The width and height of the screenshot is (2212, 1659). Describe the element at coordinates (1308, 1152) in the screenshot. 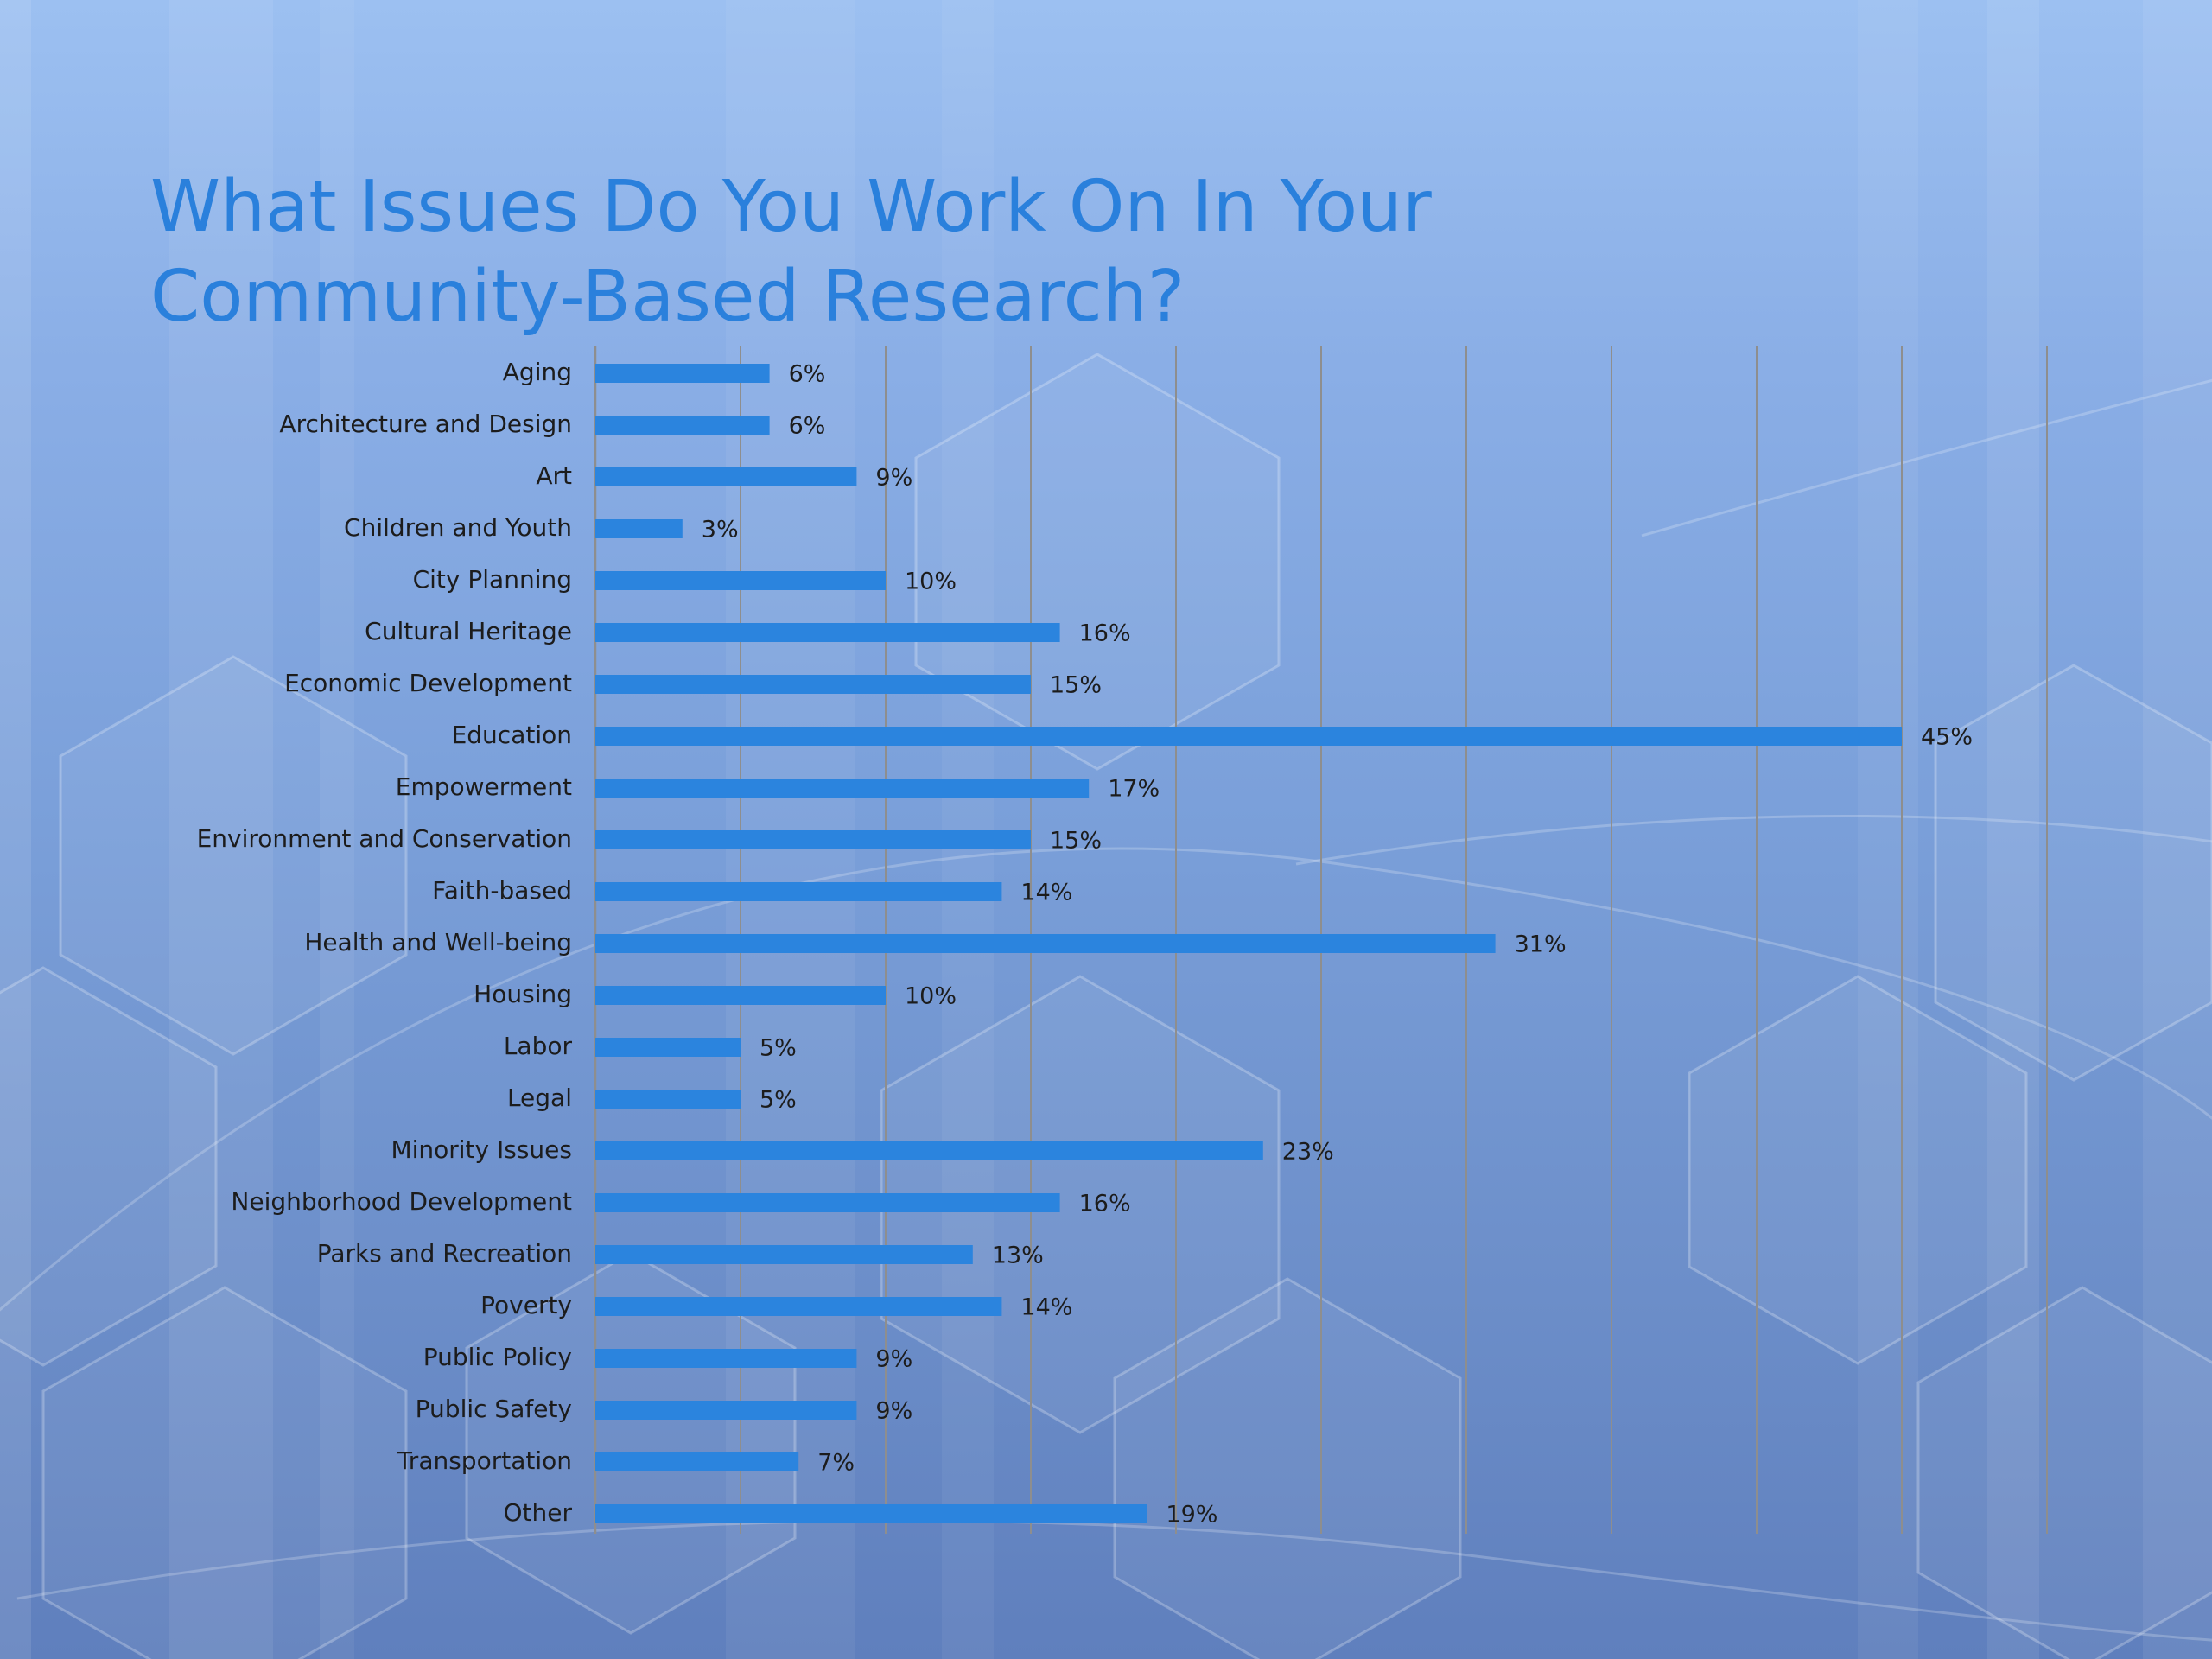

I see `data-label: 23%` at that location.